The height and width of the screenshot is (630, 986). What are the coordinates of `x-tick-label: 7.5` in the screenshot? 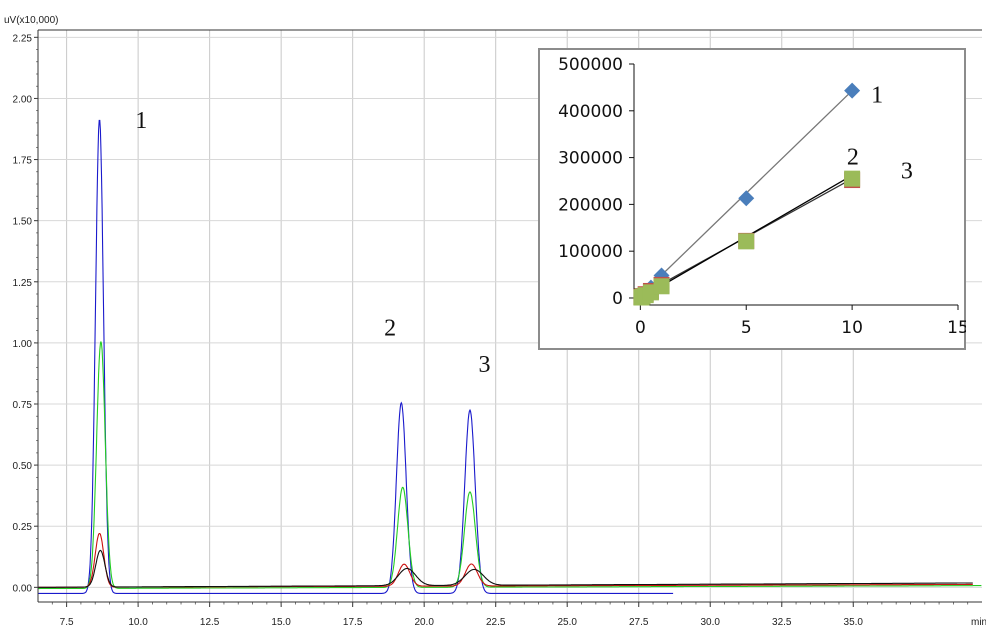 It's located at (67, 622).